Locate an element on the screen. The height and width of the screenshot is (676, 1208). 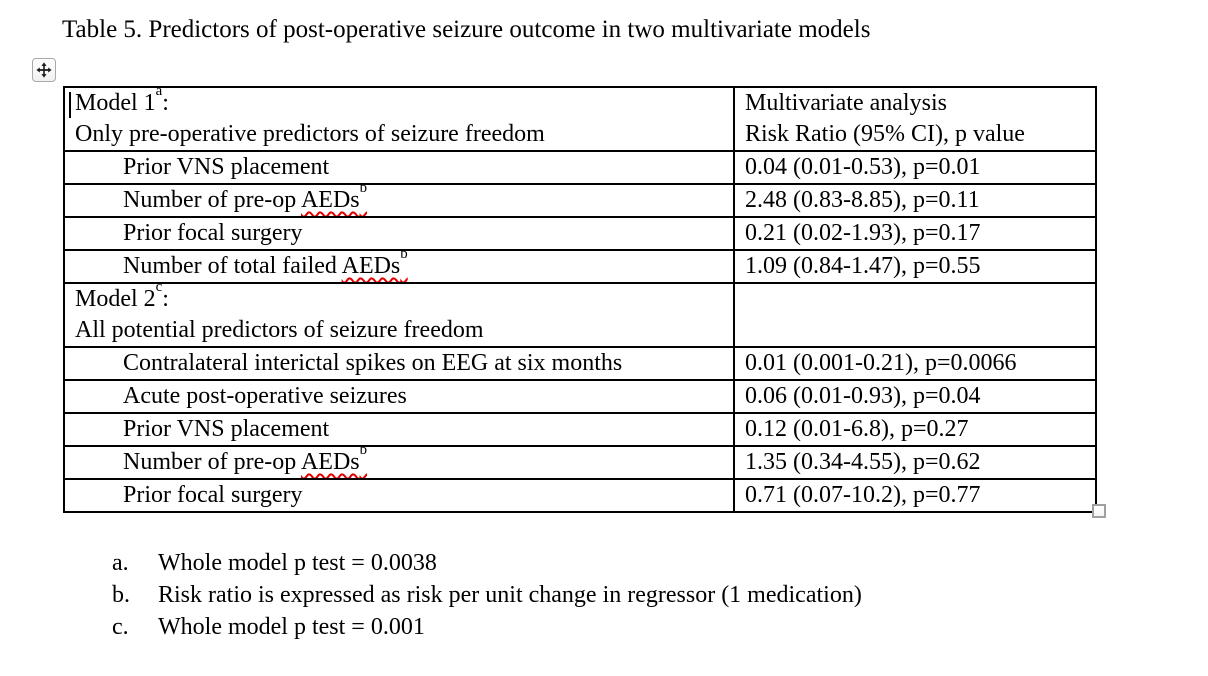
move-icon is located at coordinates (44, 70).